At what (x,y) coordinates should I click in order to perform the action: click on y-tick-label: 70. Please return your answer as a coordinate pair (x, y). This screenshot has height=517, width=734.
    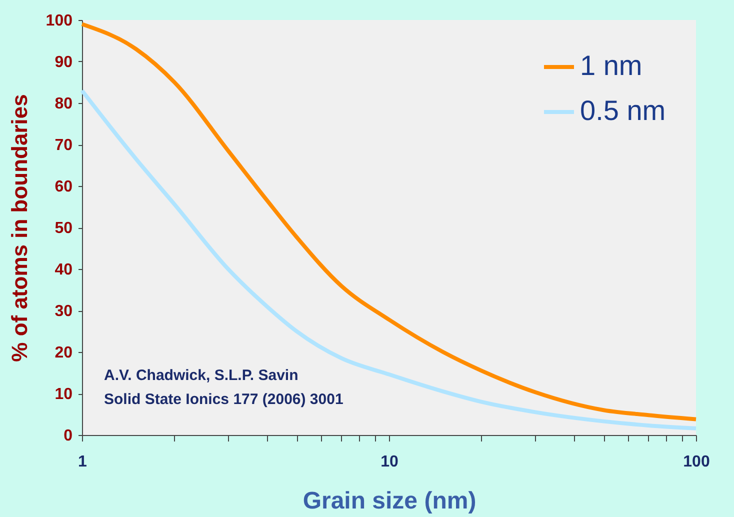
    Looking at the image, I should click on (63, 145).